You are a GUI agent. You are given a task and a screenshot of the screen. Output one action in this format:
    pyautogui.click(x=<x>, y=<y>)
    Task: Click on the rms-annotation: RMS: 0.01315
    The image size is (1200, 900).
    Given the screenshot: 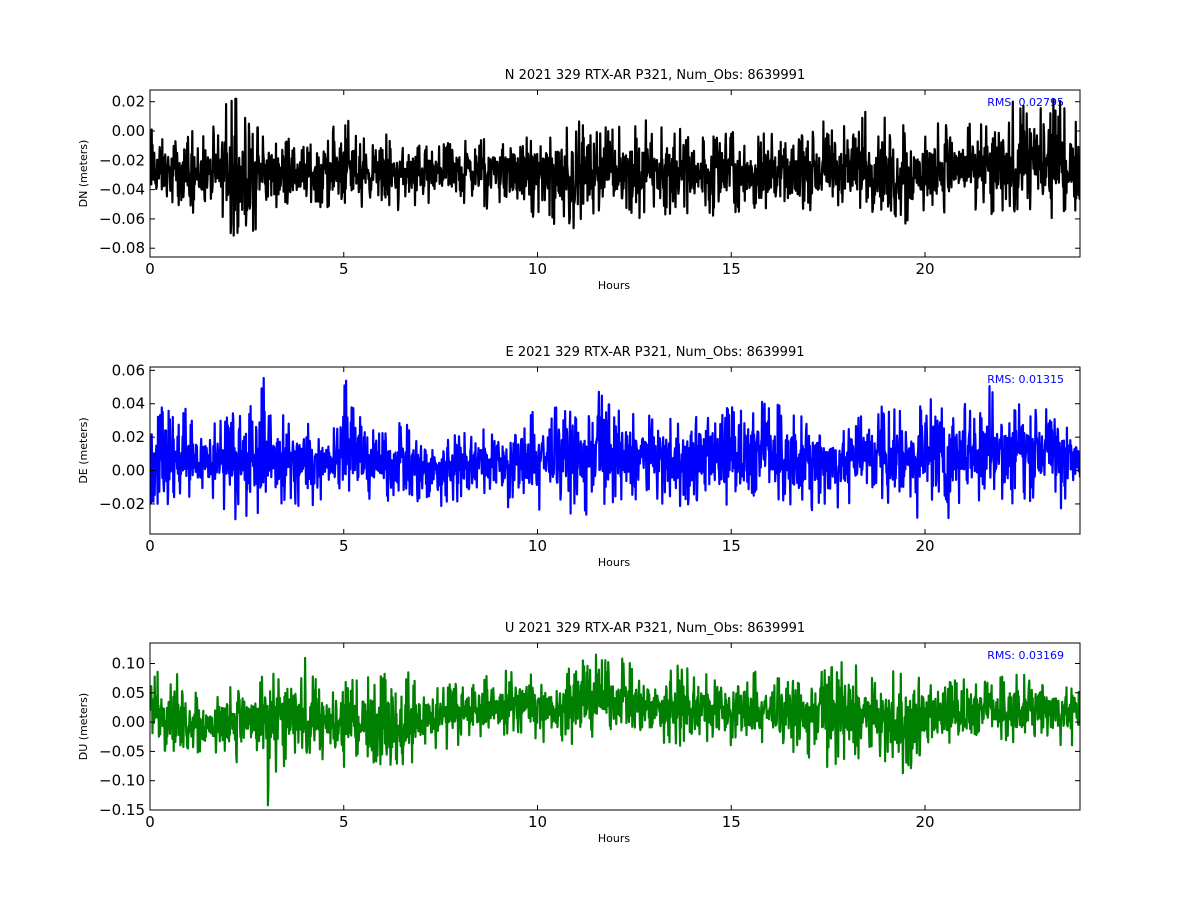 What is the action you would take?
    pyautogui.click(x=1025, y=379)
    